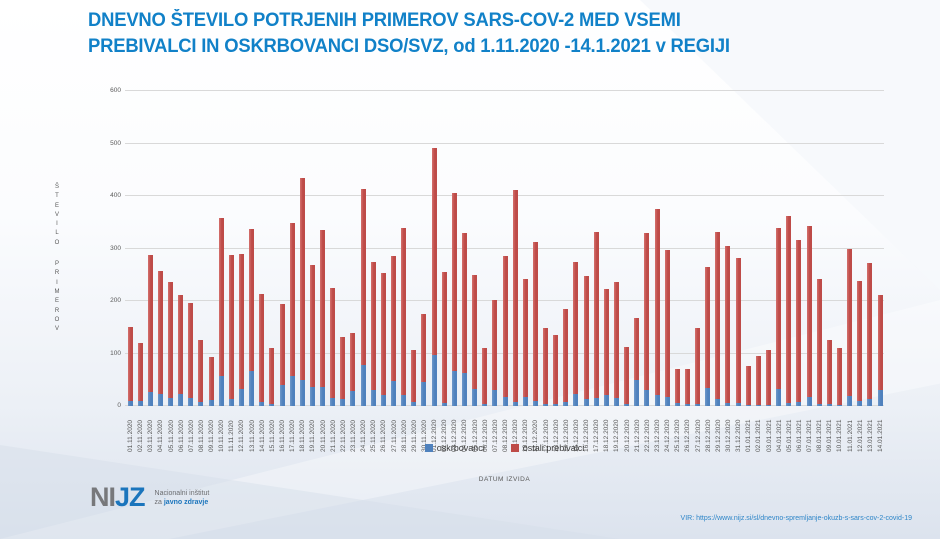 The image size is (940, 539). I want to click on bar-ostali-prebivalci-13.11.2020, so click(252, 300).